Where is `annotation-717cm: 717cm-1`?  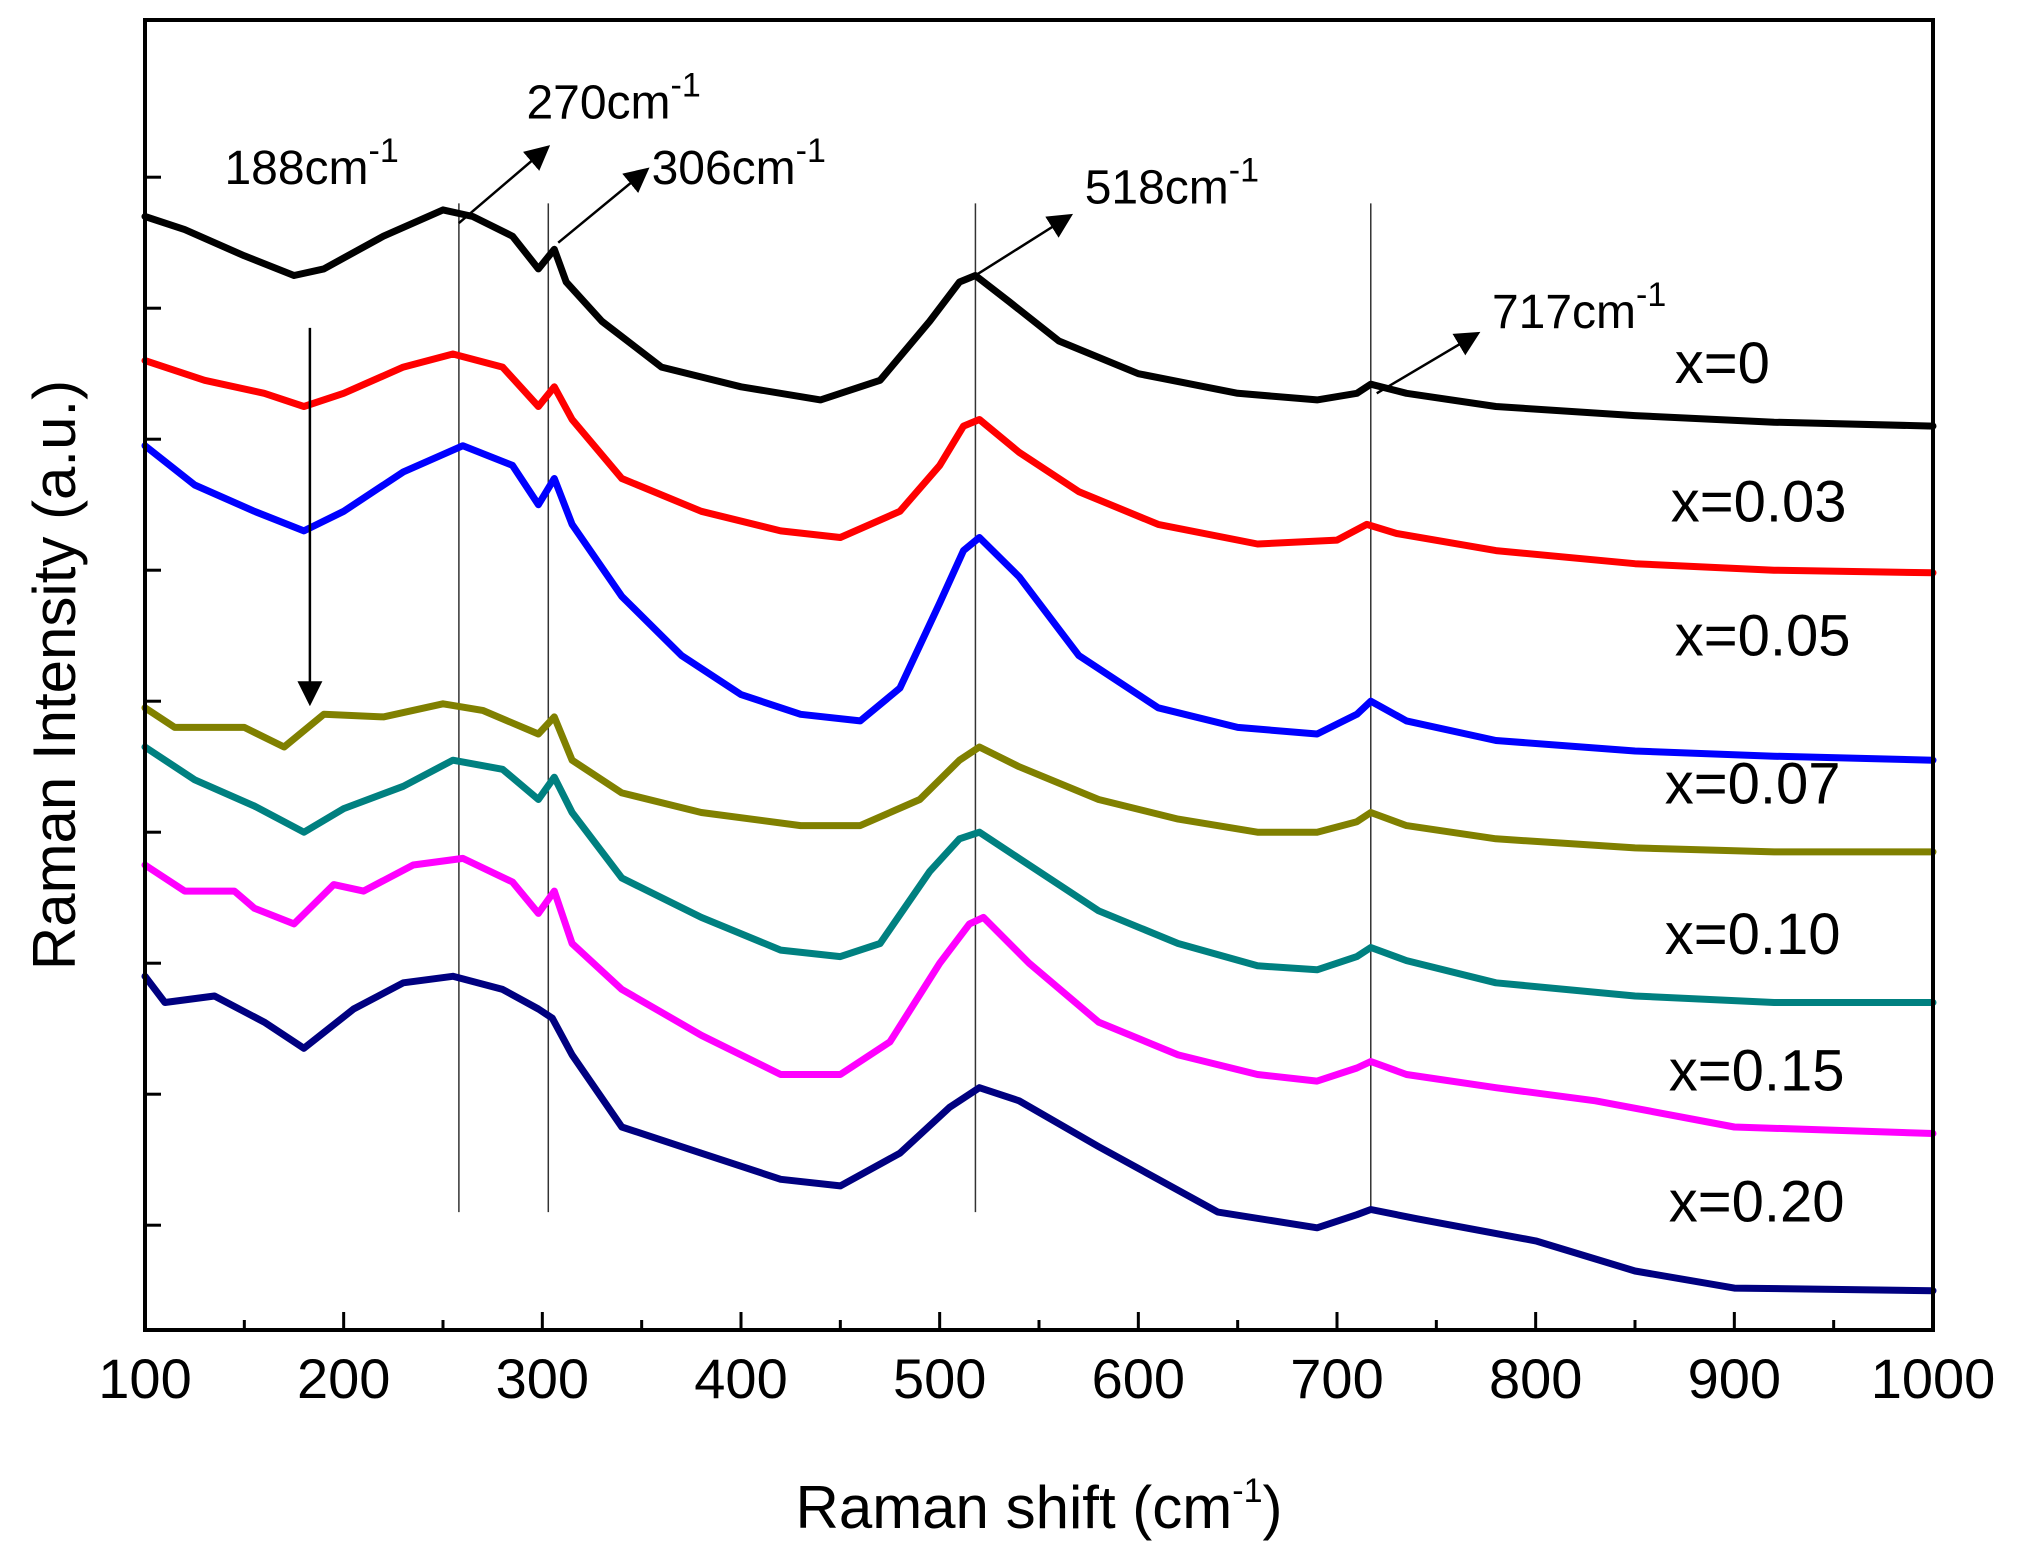
annotation-717cm: 717cm-1 is located at coordinates (1579, 307).